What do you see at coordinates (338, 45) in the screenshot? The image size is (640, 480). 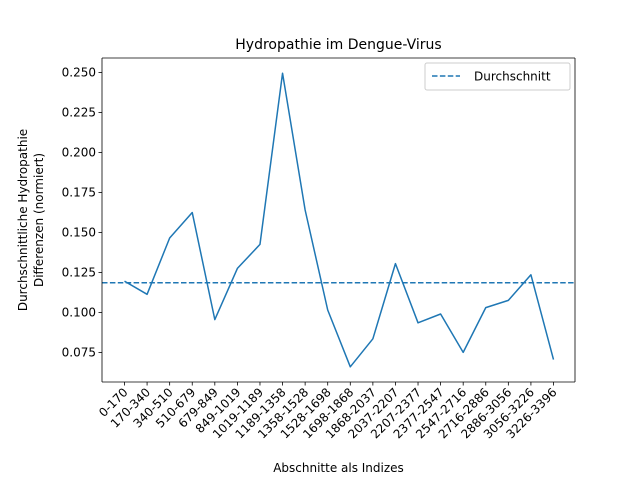 I see `chart-title: Hydropathie im Dengue-Virus` at bounding box center [338, 45].